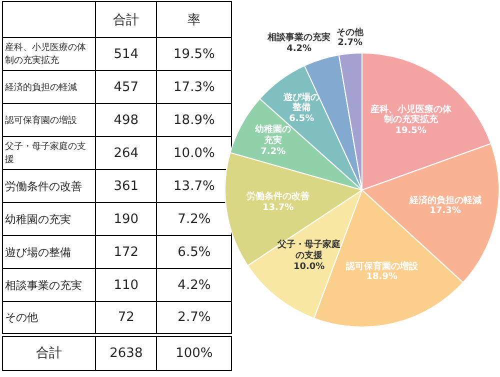 Image resolution: width=500 pixels, height=377 pixels. I want to click on data-label: 13.7%, so click(278, 208).